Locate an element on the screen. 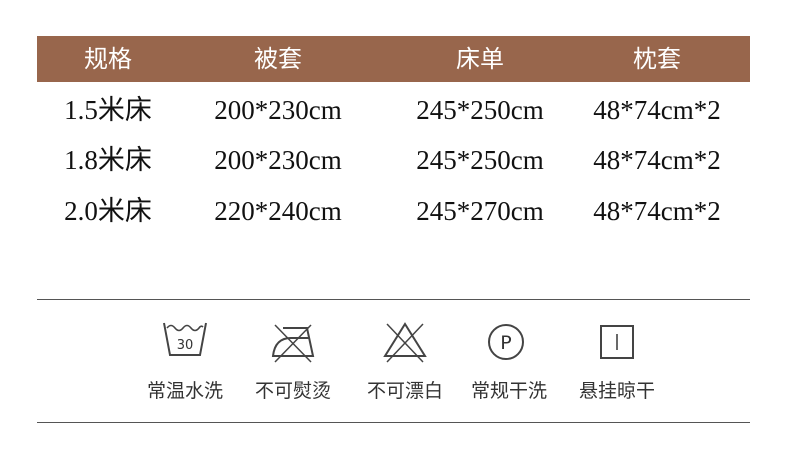 The width and height of the screenshot is (790, 461). divider-bottom is located at coordinates (393, 422).